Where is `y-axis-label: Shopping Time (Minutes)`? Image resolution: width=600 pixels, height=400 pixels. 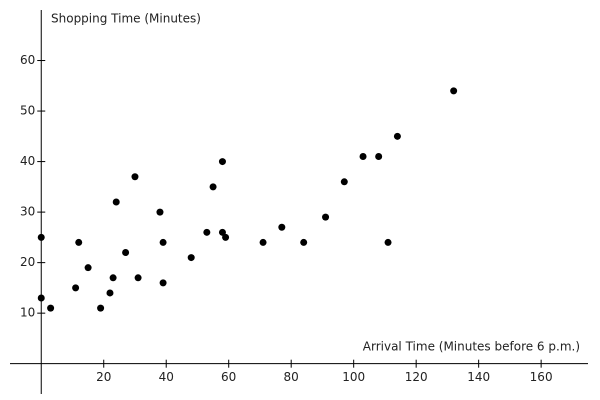
y-axis-label: Shopping Time (Minutes) is located at coordinates (126, 19).